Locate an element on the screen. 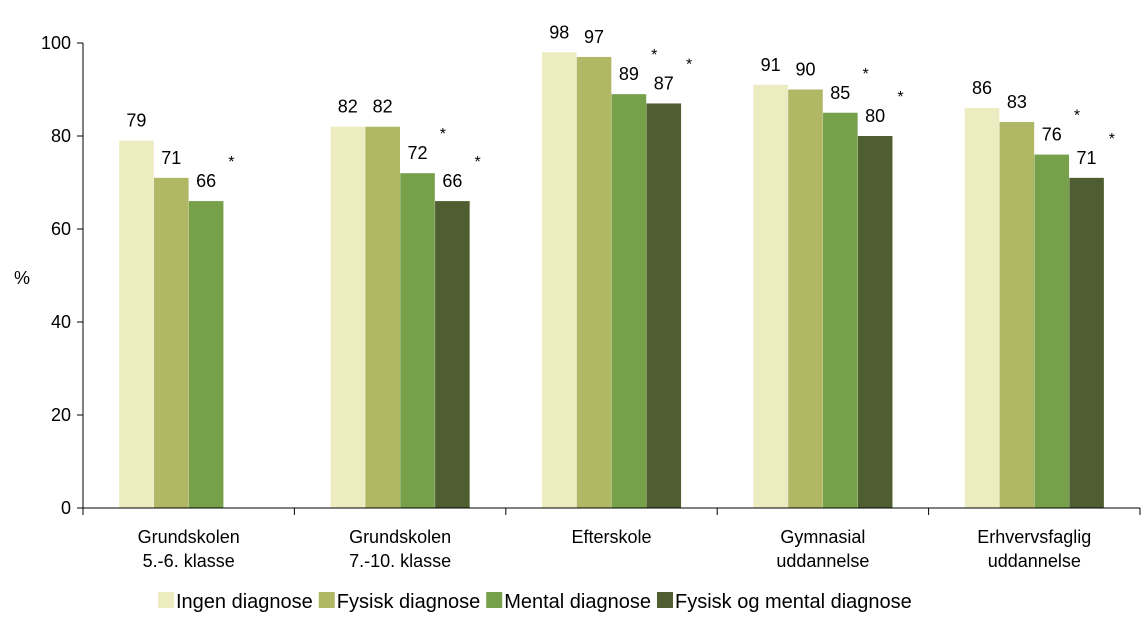  data-label: 91 is located at coordinates (771, 65).